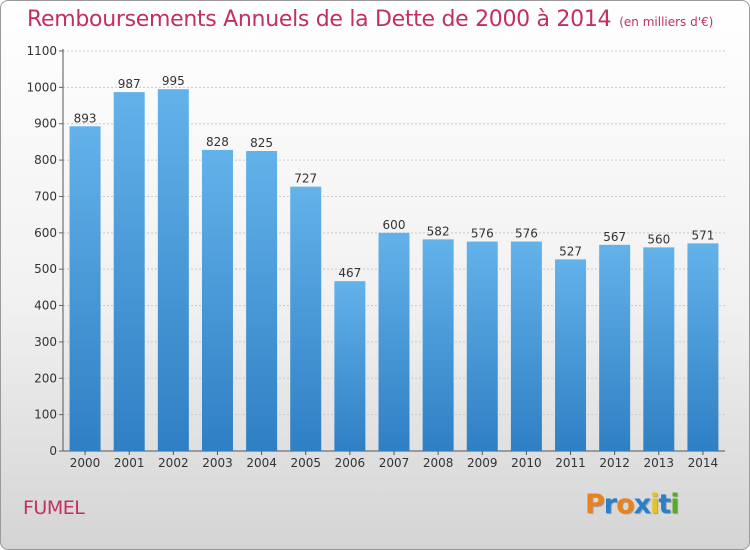  I want to click on bar-2004, so click(262, 301).